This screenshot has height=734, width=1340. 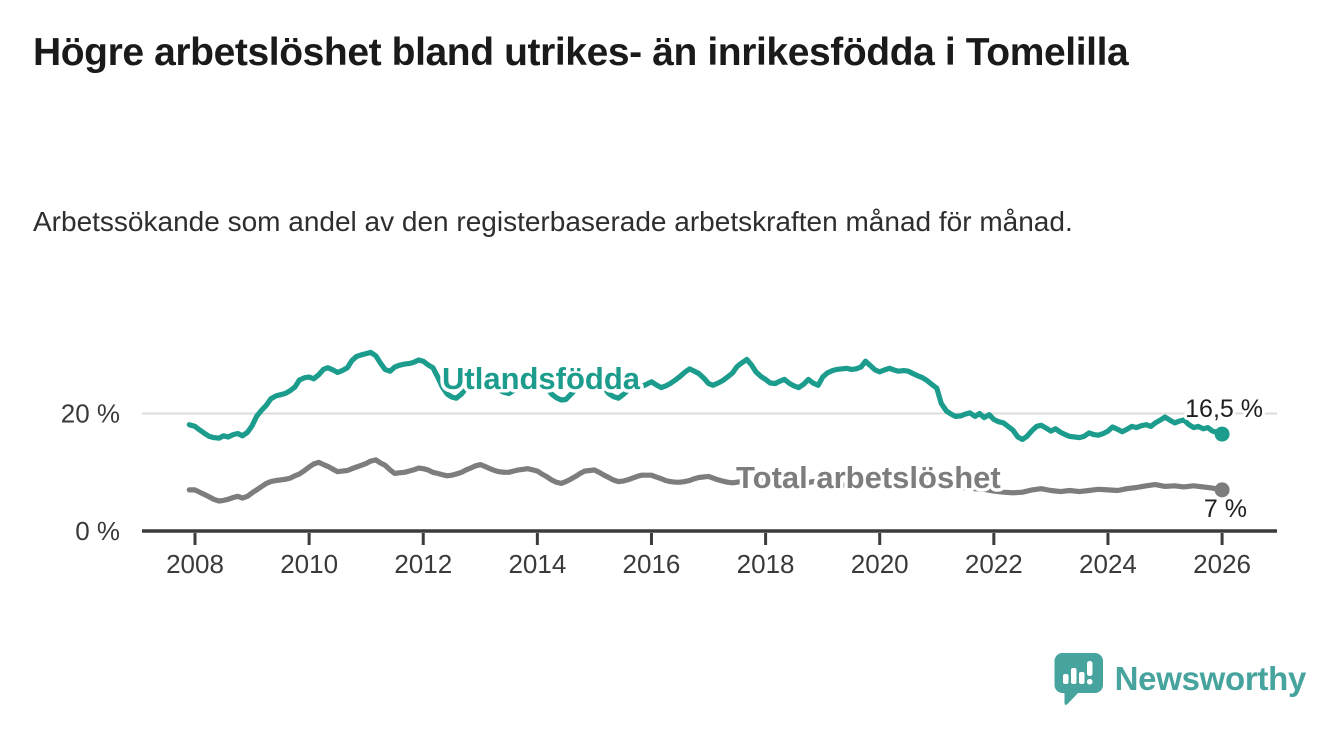 I want to click on speech-bubble-shape, so click(x=1078, y=679).